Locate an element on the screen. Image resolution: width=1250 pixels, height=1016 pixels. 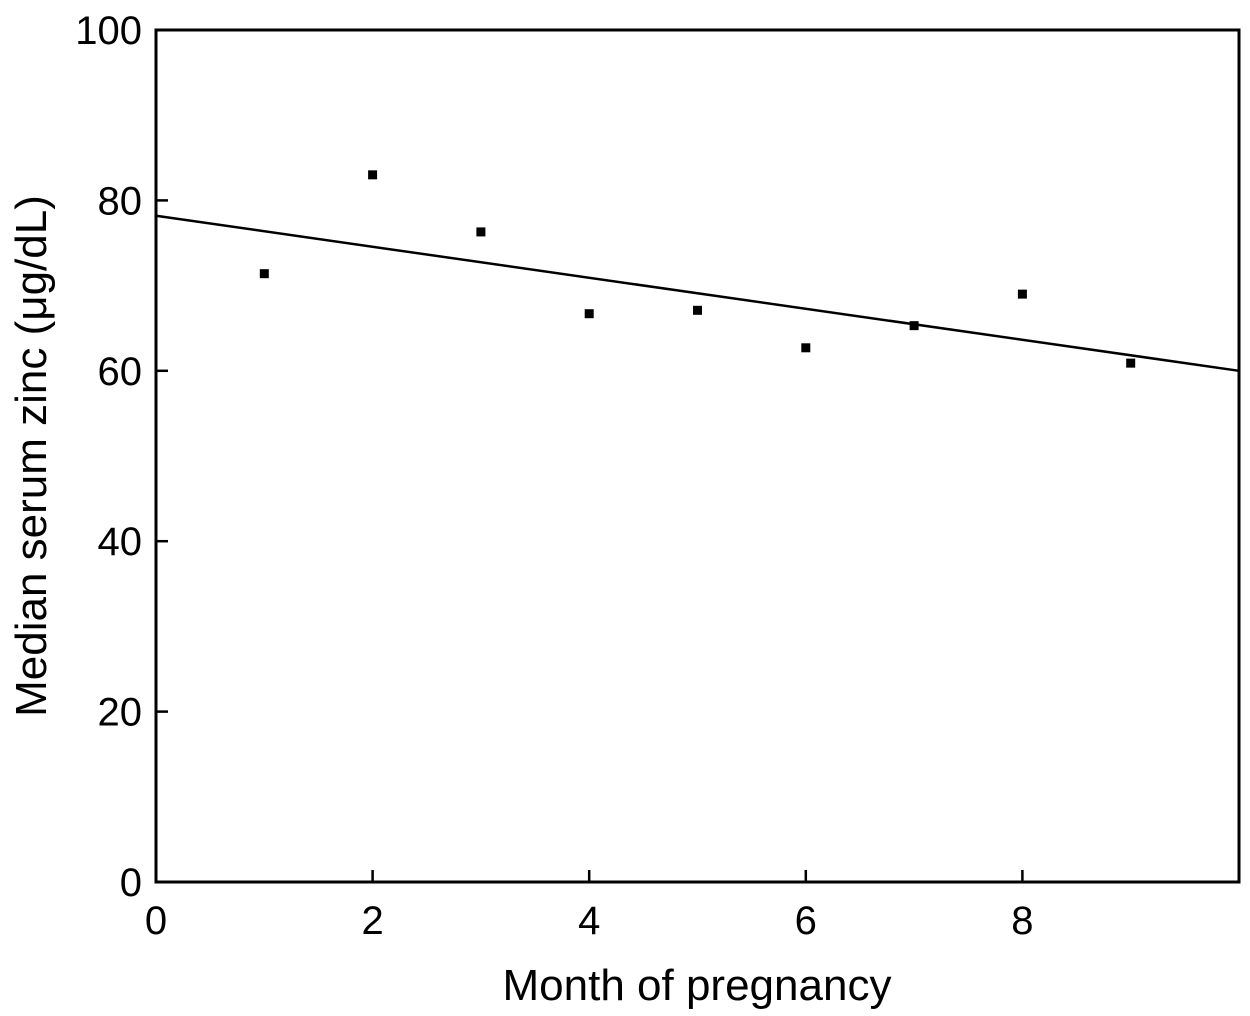
data-points is located at coordinates (697, 269).